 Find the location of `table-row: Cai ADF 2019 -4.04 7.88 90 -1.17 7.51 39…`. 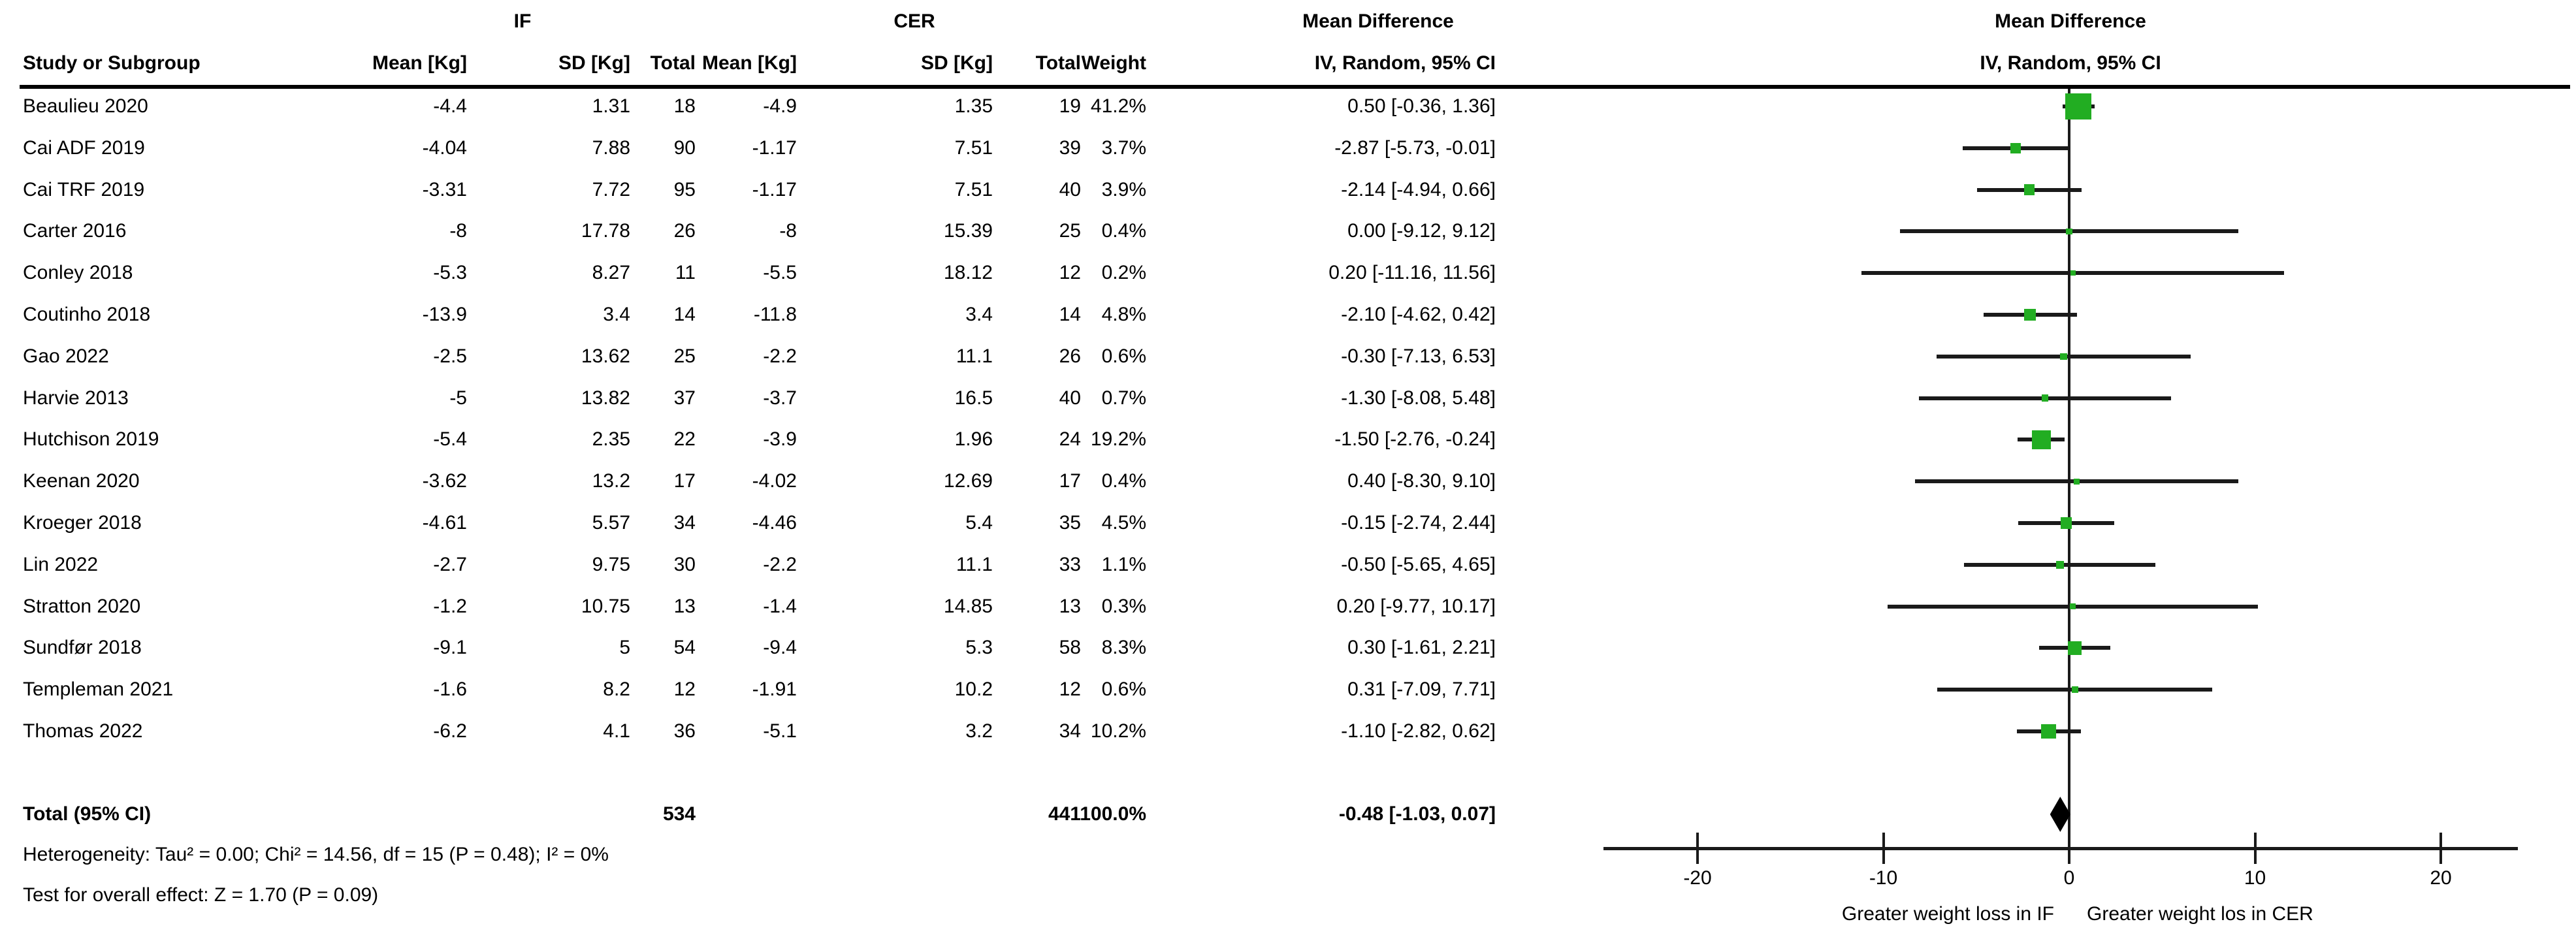

table-row: Cai ADF 2019 -4.04 7.88 90 -1.17 7.51 39… is located at coordinates (784, 148).